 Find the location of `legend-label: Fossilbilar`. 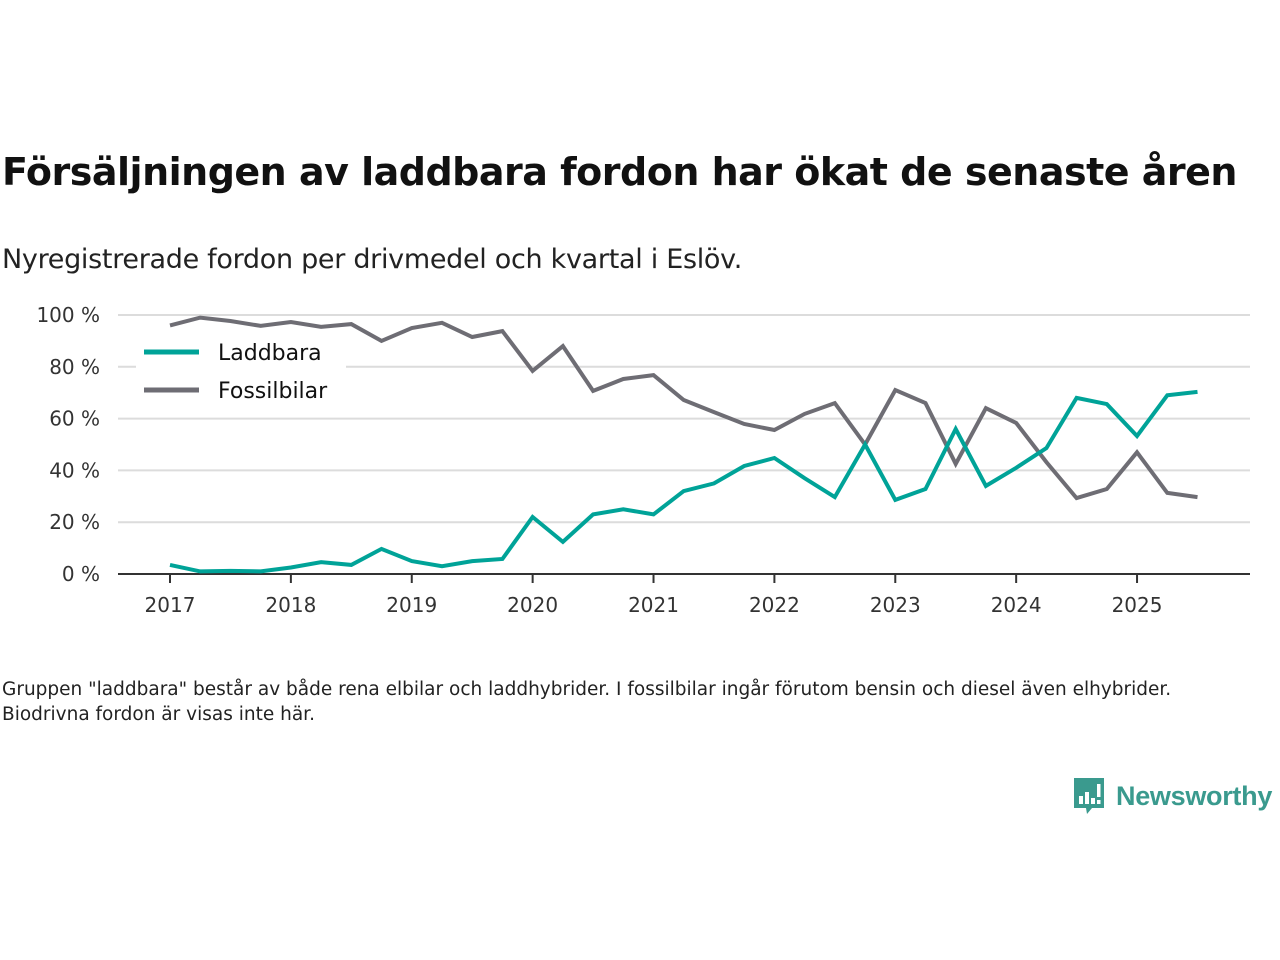

legend-label: Fossilbilar is located at coordinates (273, 391).